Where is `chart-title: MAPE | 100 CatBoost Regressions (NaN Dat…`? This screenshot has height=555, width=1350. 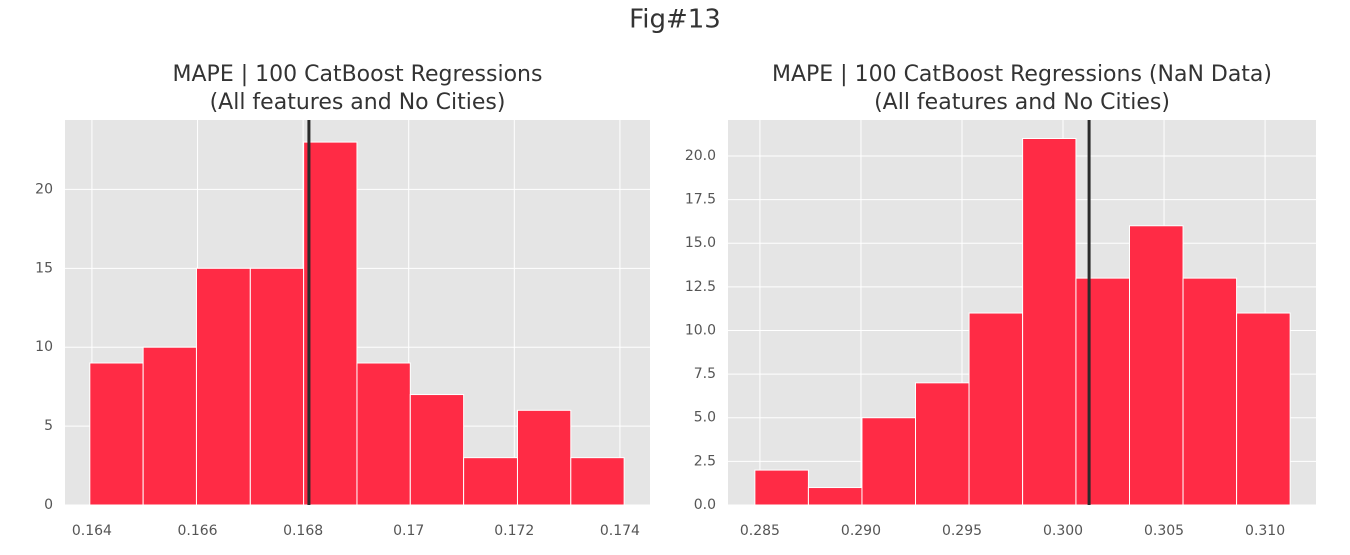
chart-title: MAPE | 100 CatBoost Regressions (NaN Dat… is located at coordinates (1022, 74).